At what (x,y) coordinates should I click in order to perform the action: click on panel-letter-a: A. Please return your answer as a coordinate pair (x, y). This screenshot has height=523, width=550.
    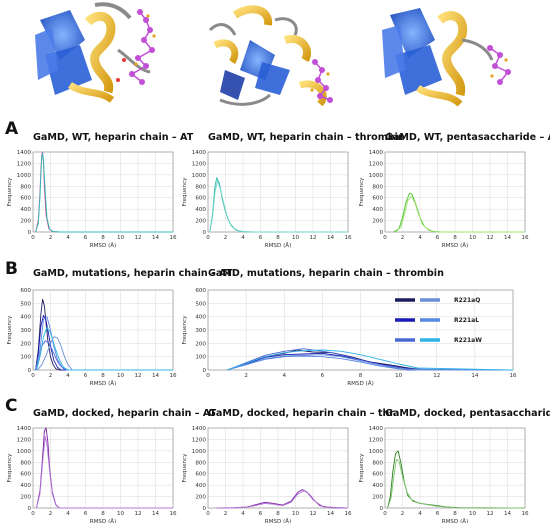
    Looking at the image, I should click on (12, 129).